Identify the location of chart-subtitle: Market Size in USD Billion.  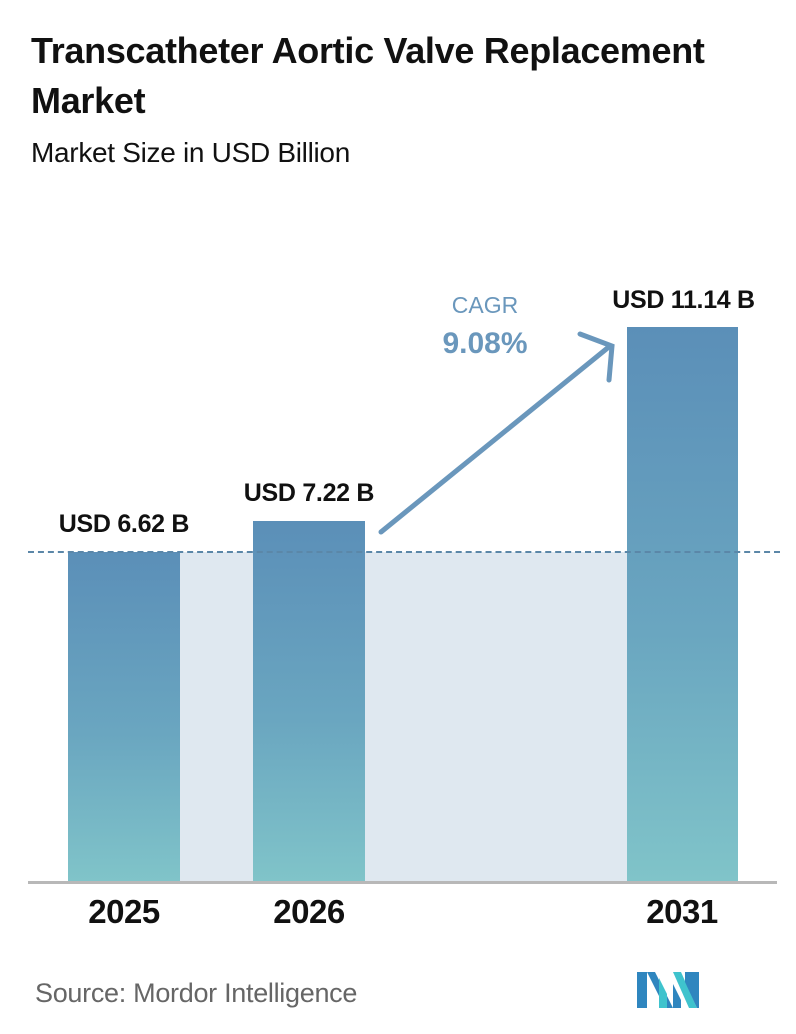
(190, 152).